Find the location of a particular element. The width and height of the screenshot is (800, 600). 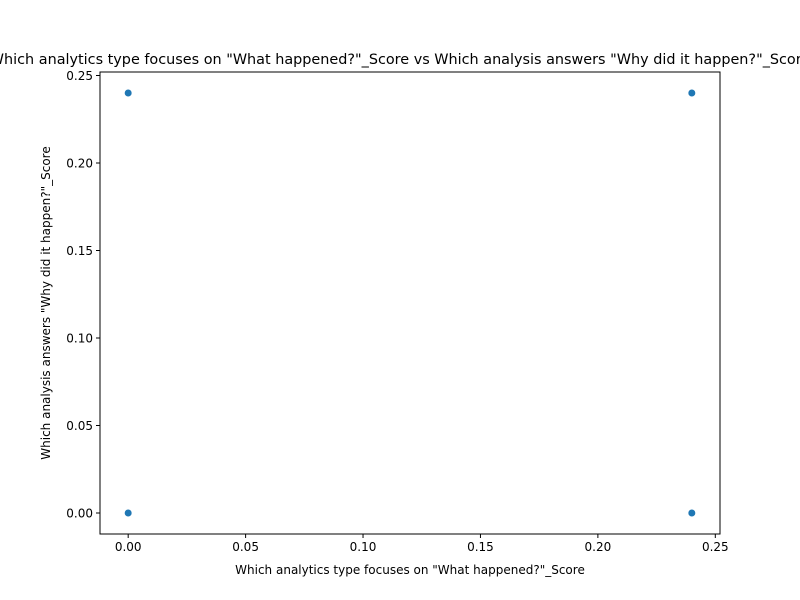

y-tick-label: 0.25 is located at coordinates (79, 76).